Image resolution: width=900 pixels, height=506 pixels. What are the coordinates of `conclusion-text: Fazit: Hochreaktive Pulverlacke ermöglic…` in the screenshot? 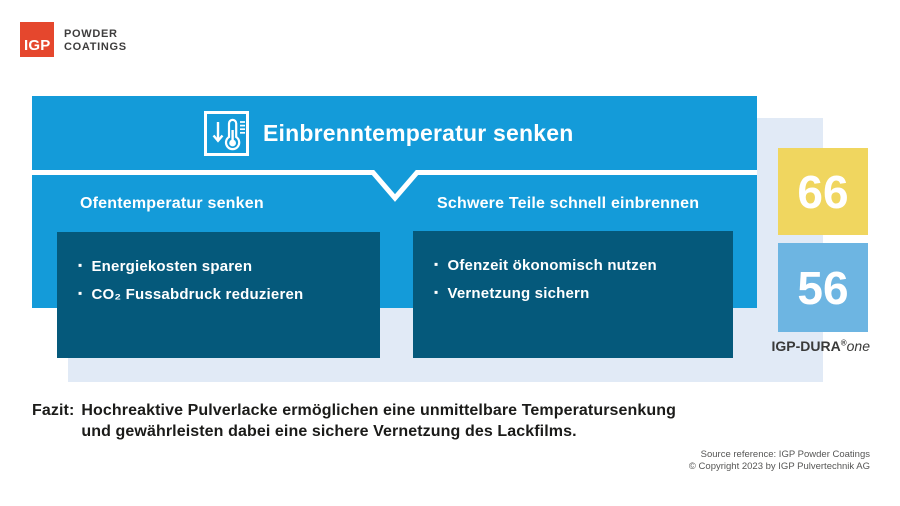 It's located at (354, 421).